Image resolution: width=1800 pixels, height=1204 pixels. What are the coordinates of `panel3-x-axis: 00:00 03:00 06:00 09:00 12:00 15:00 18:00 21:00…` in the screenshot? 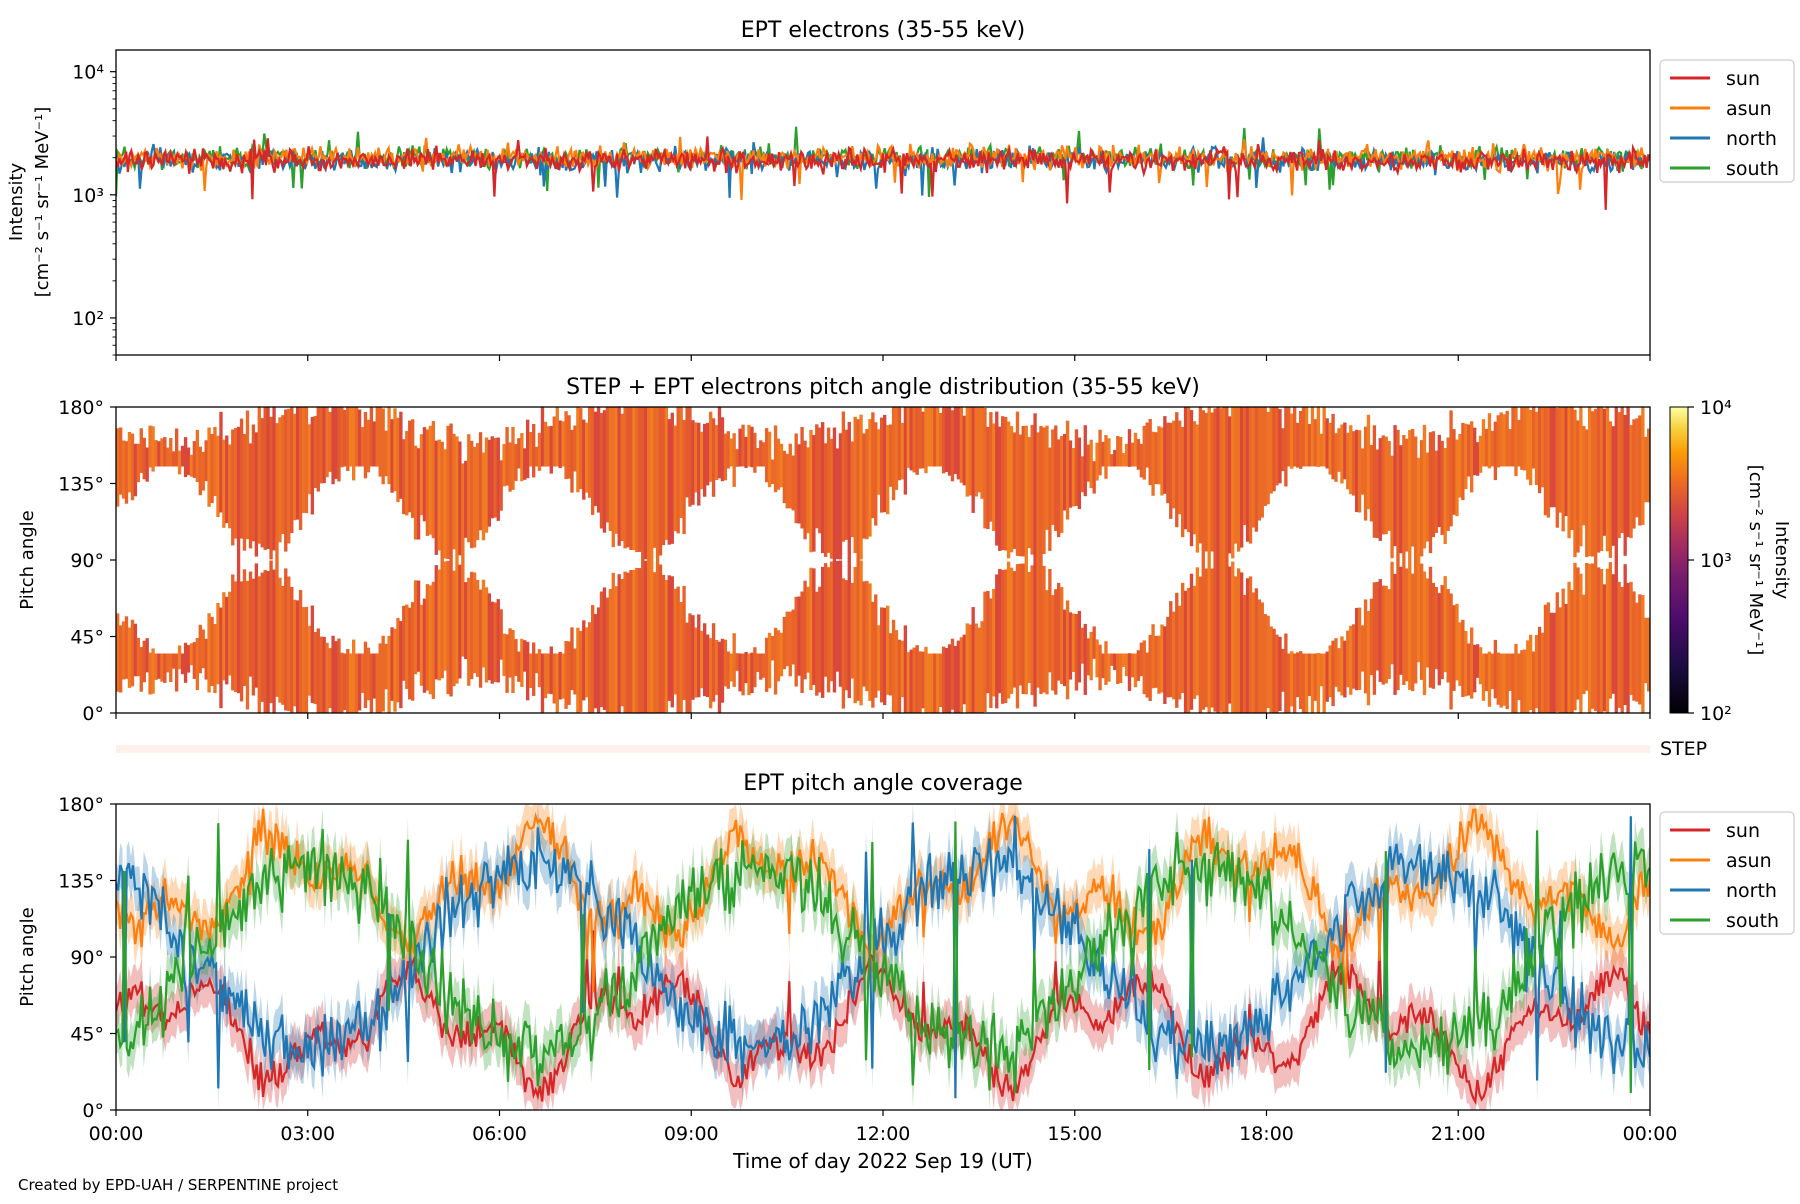 It's located at (883, 1127).